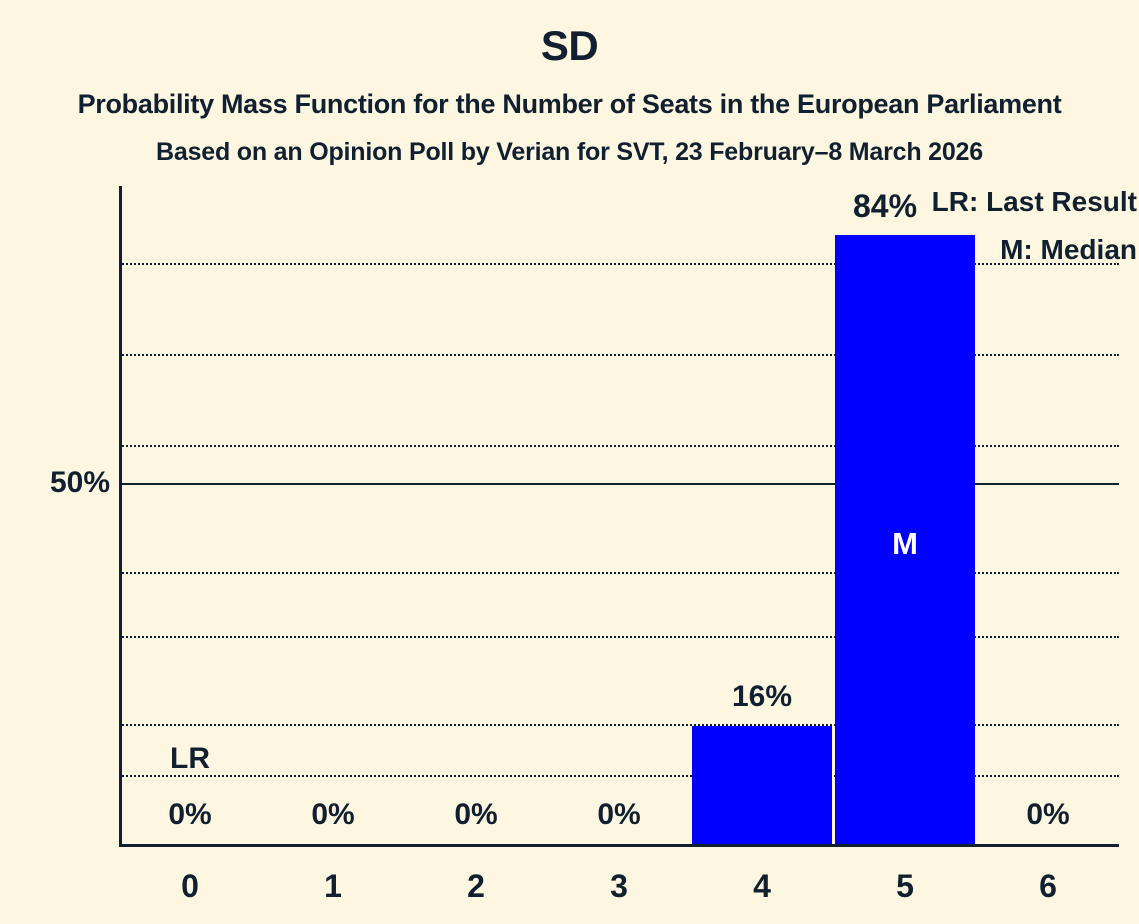 Image resolution: width=1139 pixels, height=924 pixels. I want to click on y-tick-label-50: 50%, so click(79, 482).